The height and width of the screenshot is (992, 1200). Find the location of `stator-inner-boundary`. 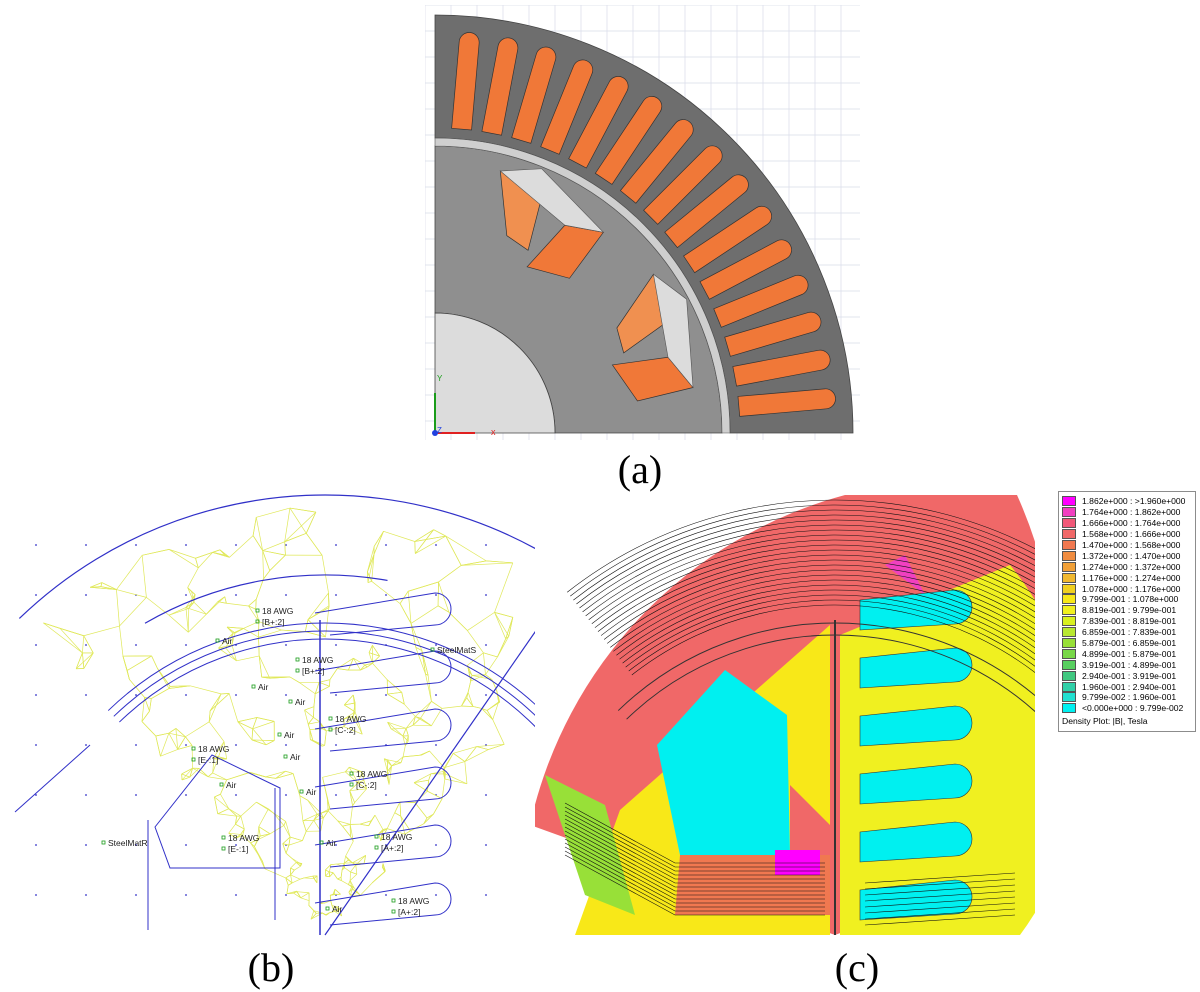

stator-inner-boundary is located at coordinates (321, 666).